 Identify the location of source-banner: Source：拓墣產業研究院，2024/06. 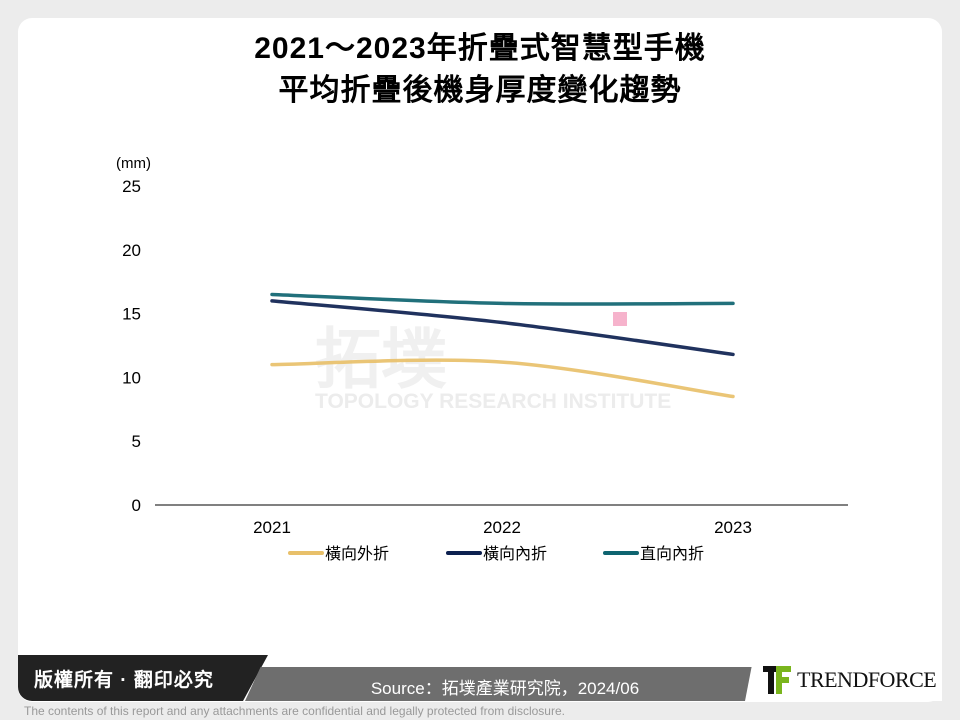
(505, 684).